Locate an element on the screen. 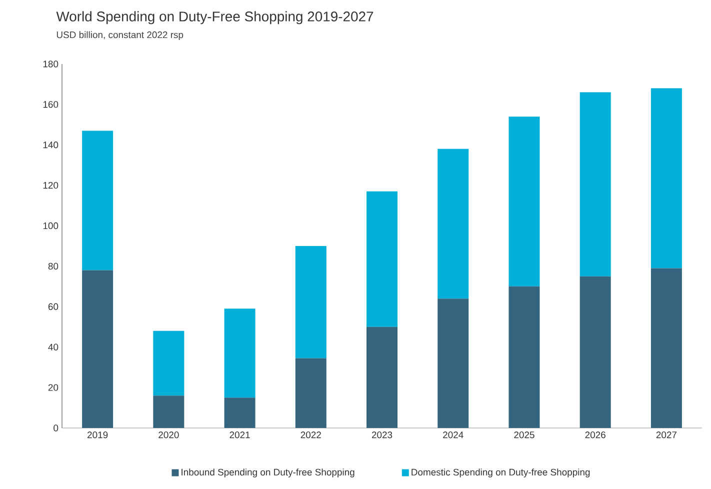 This screenshot has width=711, height=489. chart-title: World Spending on Duty-Free Shopping 2019-2027 is located at coordinates (215, 17).